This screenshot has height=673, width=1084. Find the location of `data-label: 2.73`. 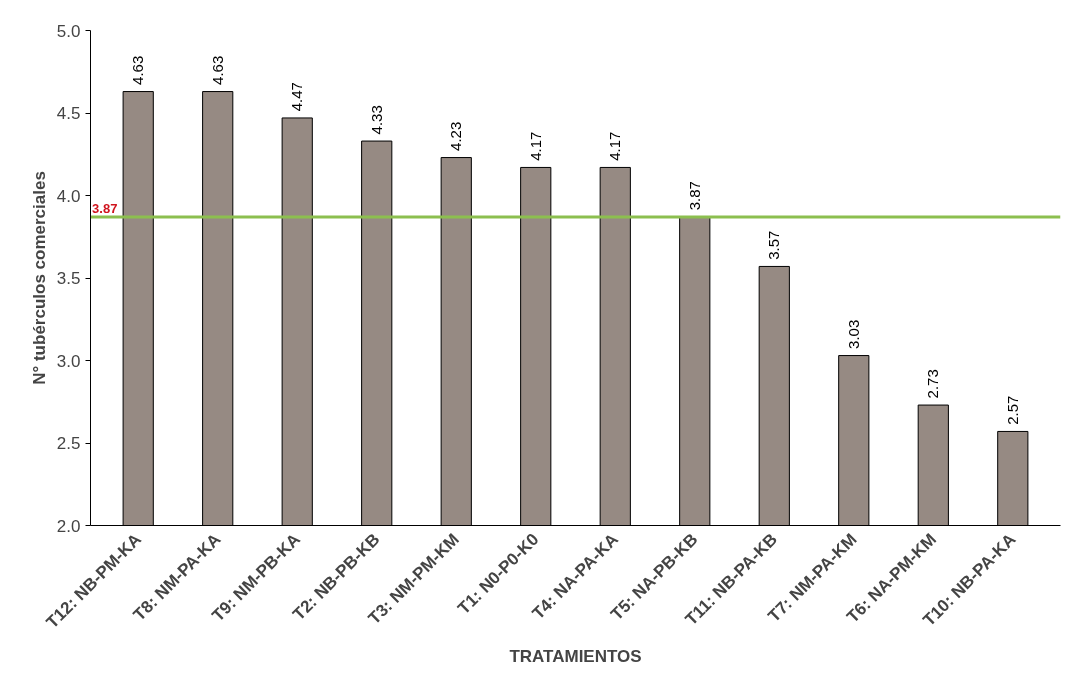

data-label: 2.73 is located at coordinates (933, 384).